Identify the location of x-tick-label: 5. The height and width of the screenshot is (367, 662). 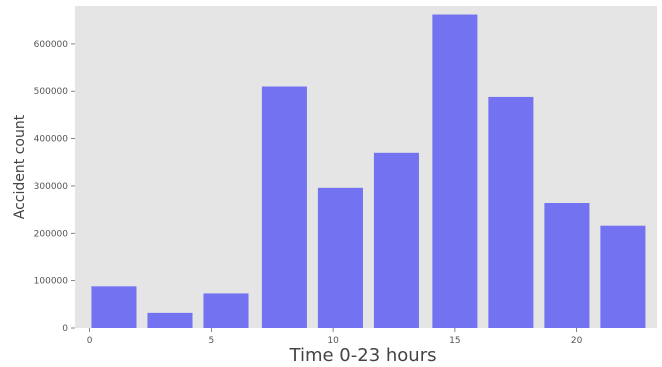
(212, 341).